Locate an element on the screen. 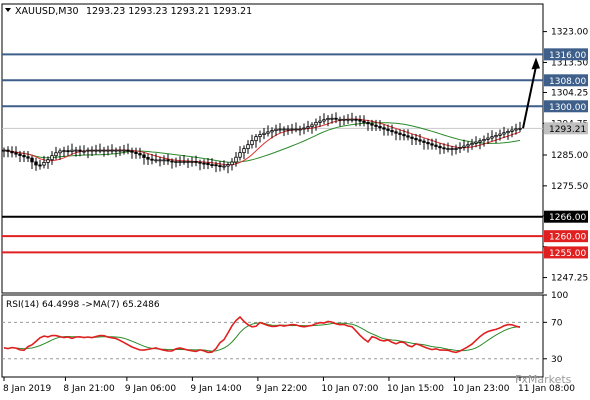 This screenshot has height=400, width=590. support-tag-2-bg is located at coordinates (566, 236).